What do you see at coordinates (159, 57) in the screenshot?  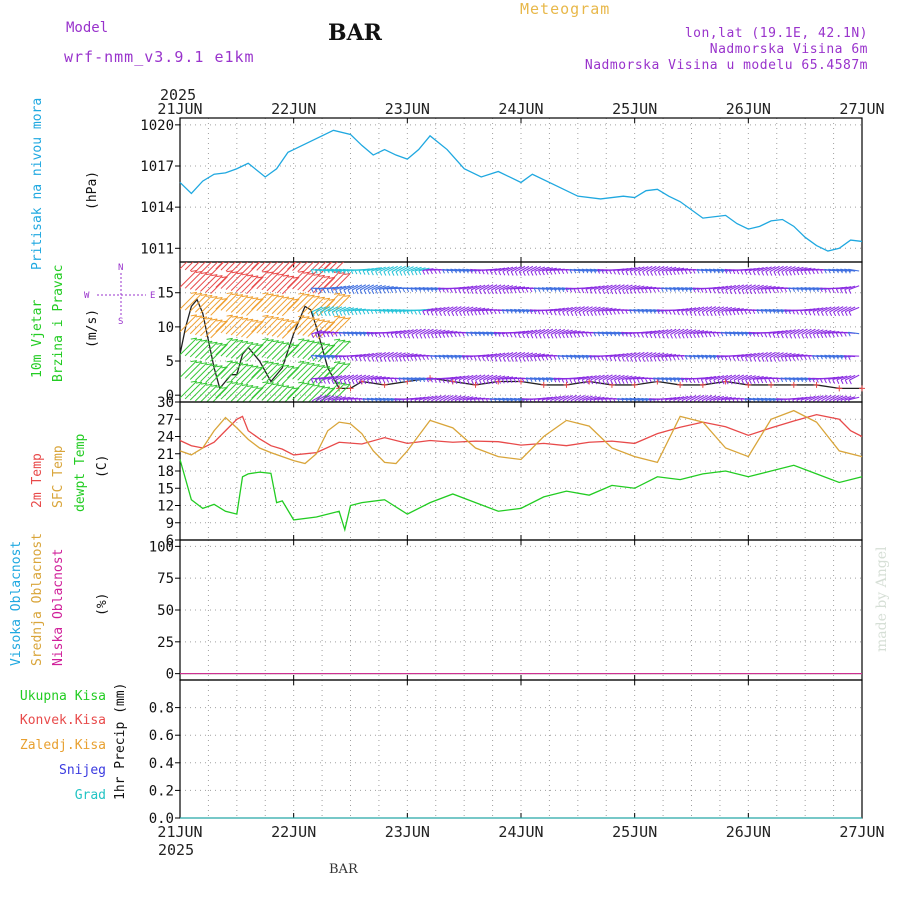 I see `model-name: wrf-nmm_v3.9.1 e1km` at bounding box center [159, 57].